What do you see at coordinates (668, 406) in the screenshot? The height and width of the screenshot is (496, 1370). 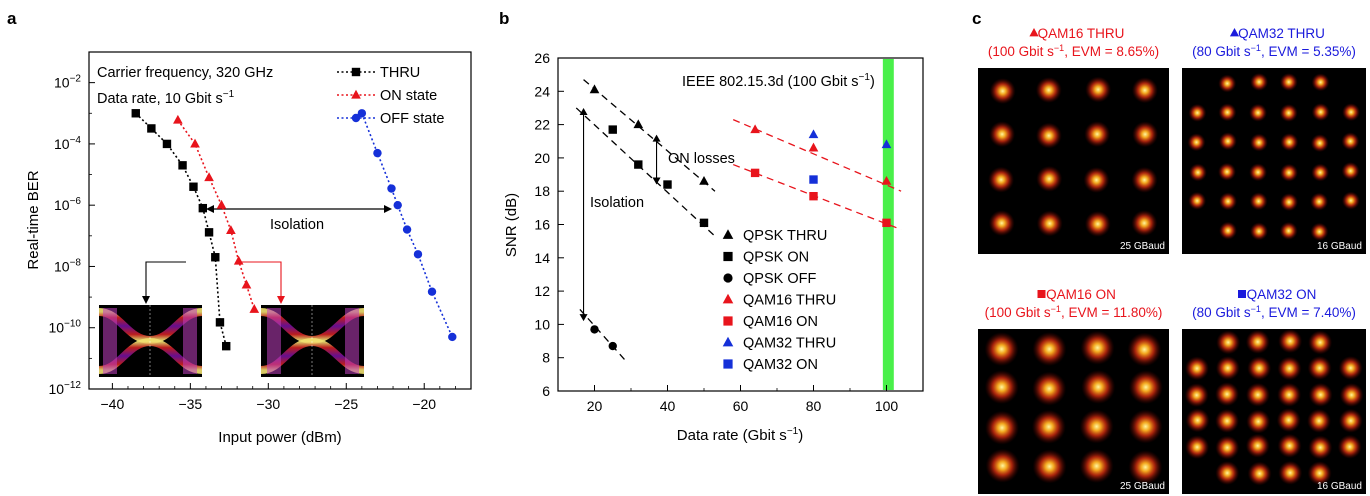 I see `x-tick-label-b: 40` at bounding box center [668, 406].